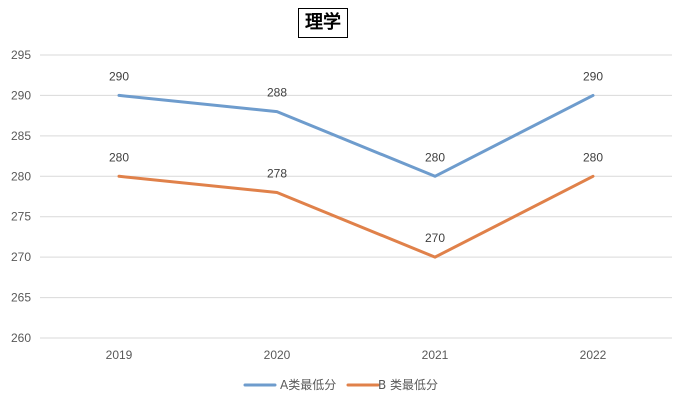 Image resolution: width=688 pixels, height=409 pixels. Describe the element at coordinates (21, 217) in the screenshot. I see `y-tick-label: 275` at that location.